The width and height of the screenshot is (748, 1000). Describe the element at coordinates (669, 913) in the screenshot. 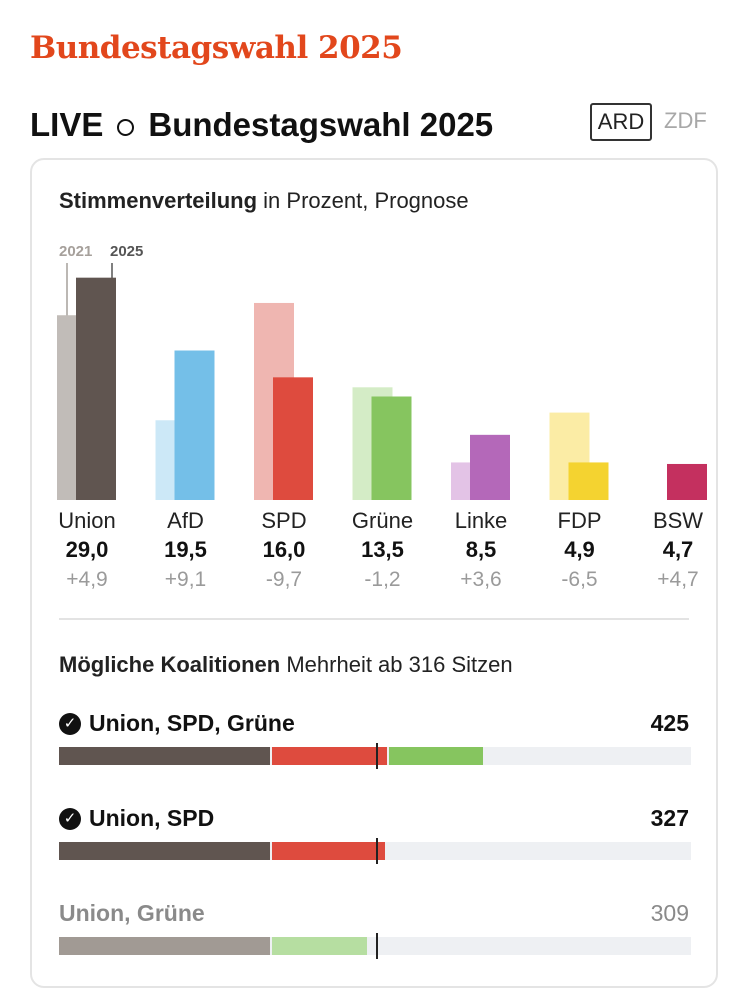

I see `coalition-seats: 309` at that location.